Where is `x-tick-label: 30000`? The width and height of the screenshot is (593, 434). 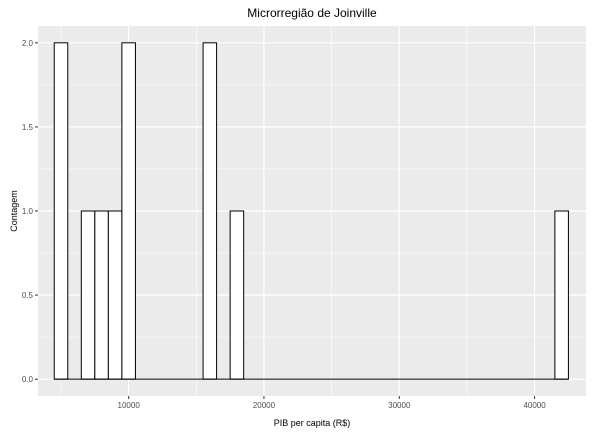 x-tick-label: 30000 is located at coordinates (399, 405).